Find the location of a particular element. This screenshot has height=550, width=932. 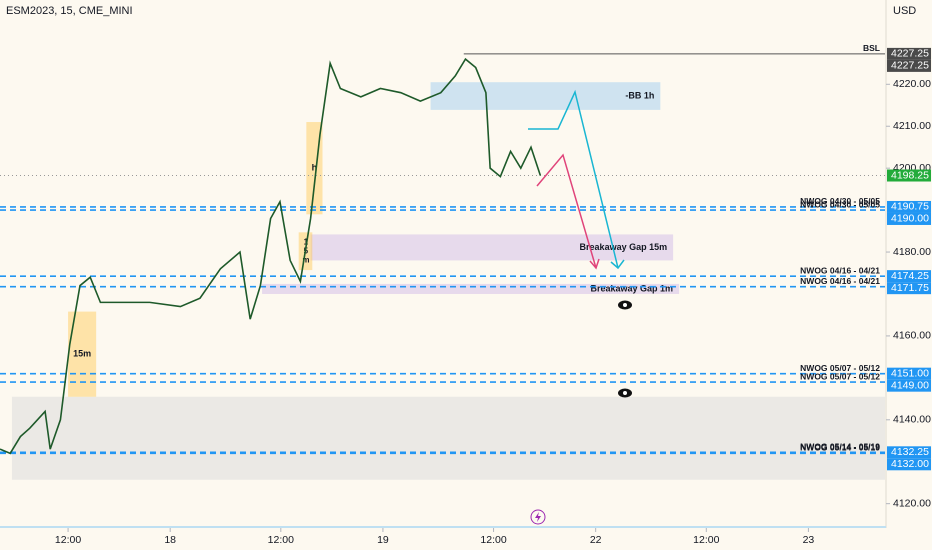

price-label: 4190.00 is located at coordinates (910, 219).